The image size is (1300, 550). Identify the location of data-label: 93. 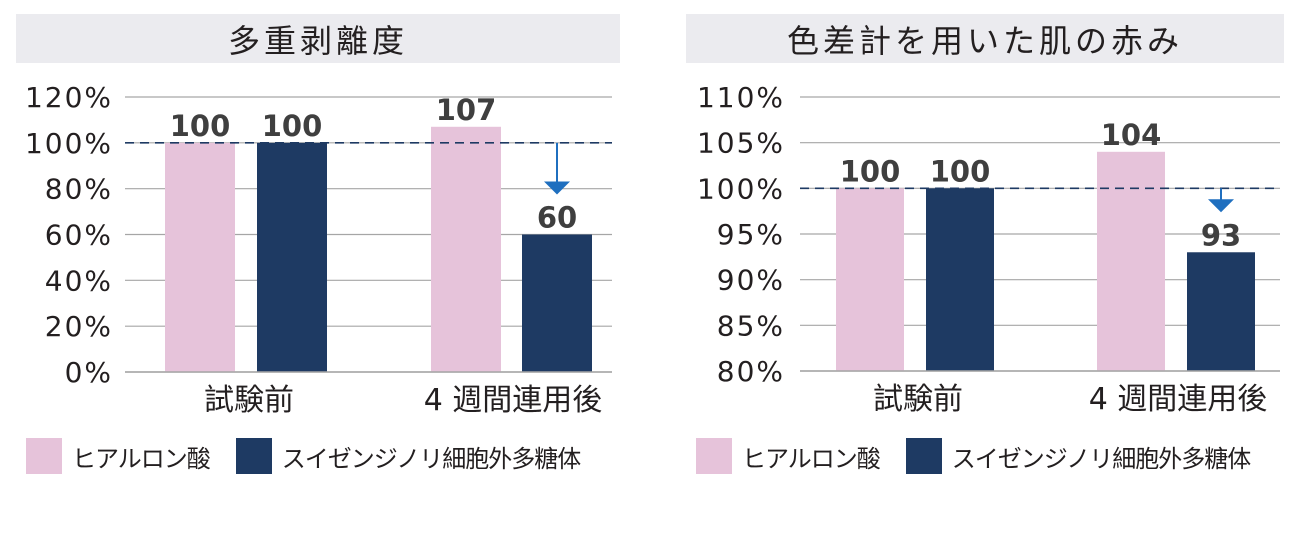
(1221, 235).